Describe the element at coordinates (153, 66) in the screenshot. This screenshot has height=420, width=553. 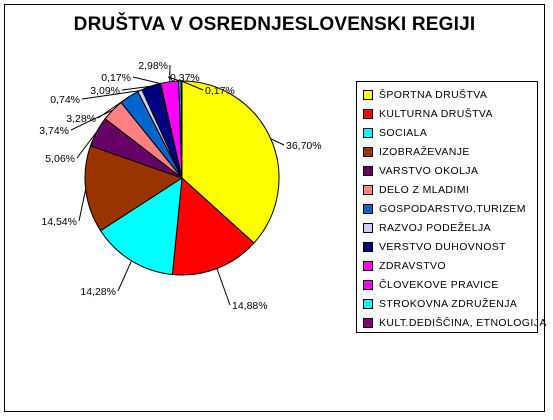
I see `data-label: 2,98%` at that location.